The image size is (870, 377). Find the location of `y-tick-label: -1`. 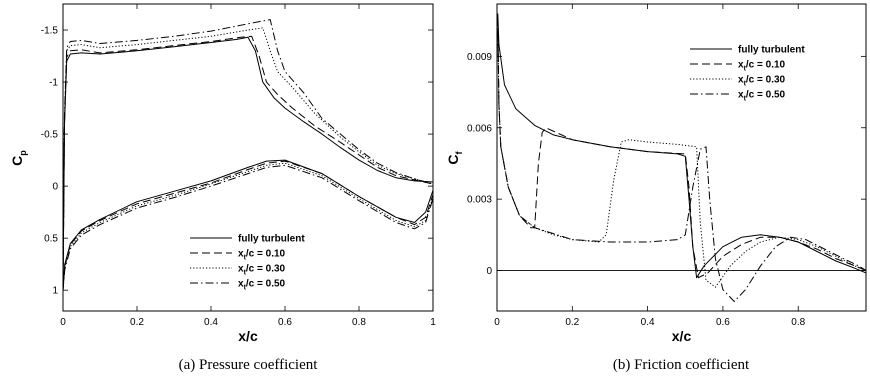

y-tick-label: -1 is located at coordinates (53, 83).